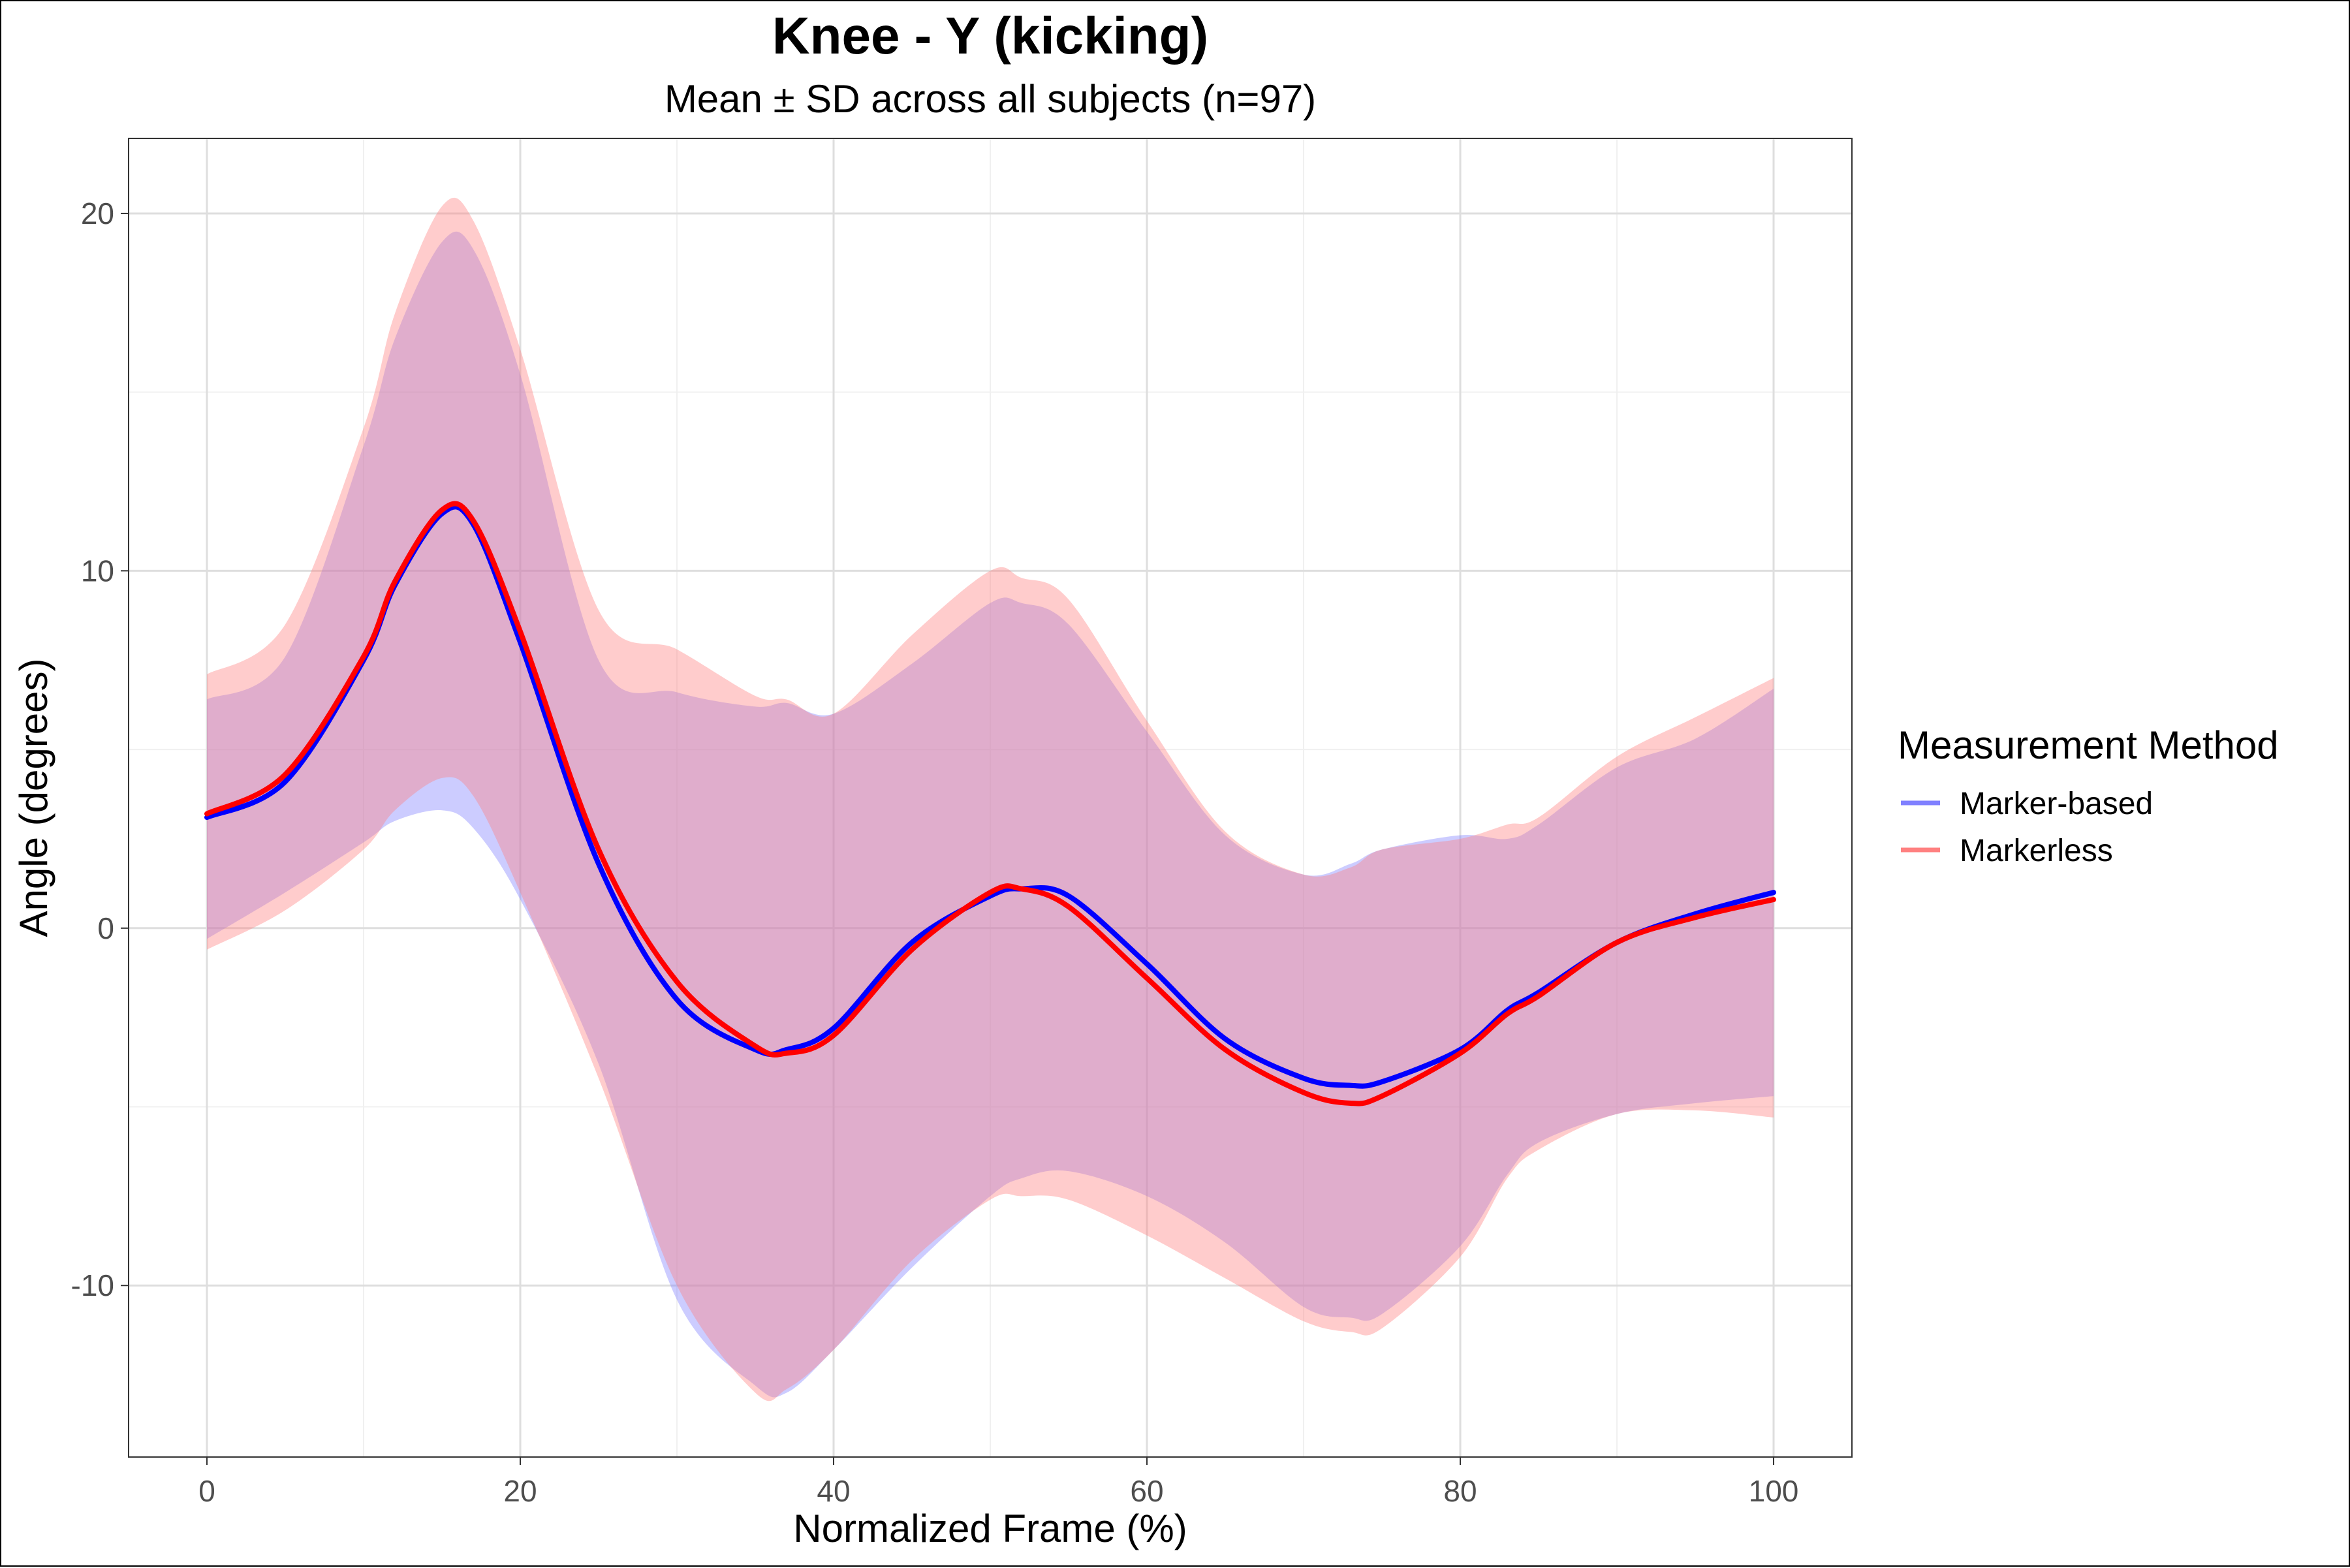  What do you see at coordinates (33, 798) in the screenshot?
I see `y-axis-title: Angle (degrees)` at bounding box center [33, 798].